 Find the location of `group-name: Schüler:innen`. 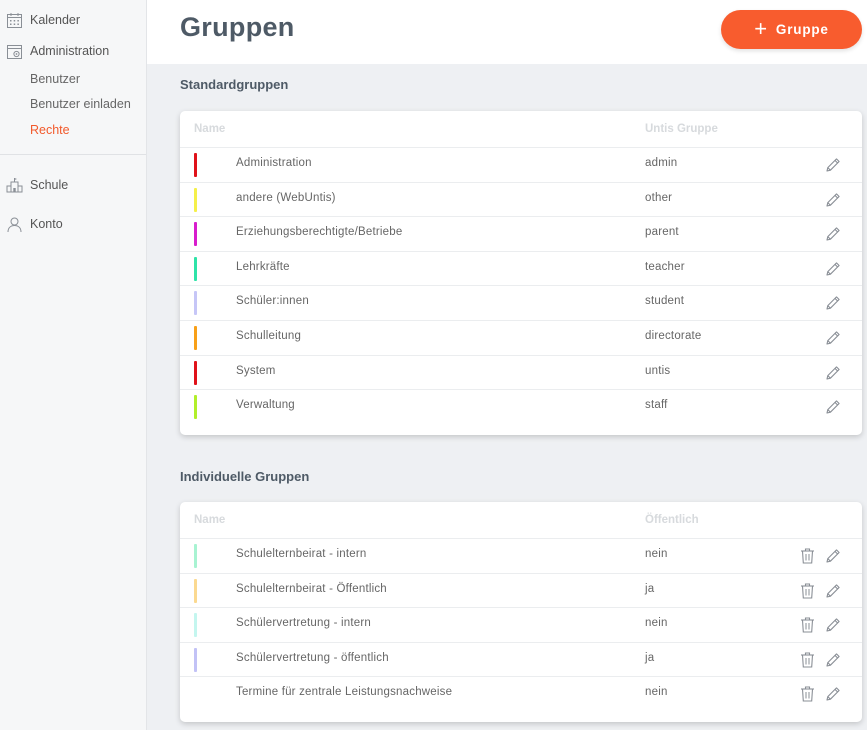

group-name: Schüler:innen is located at coordinates (272, 301).